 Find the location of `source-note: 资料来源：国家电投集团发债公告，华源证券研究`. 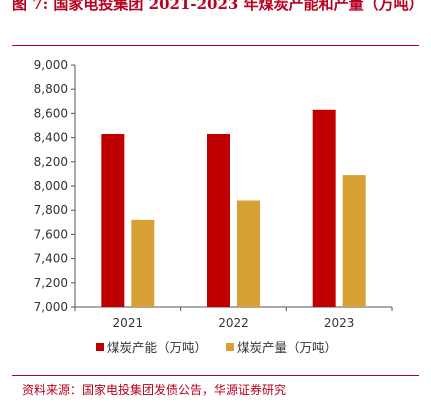

source-note: 资料来源：国家电投集团发债公告，华源证券研究 is located at coordinates (154, 390).